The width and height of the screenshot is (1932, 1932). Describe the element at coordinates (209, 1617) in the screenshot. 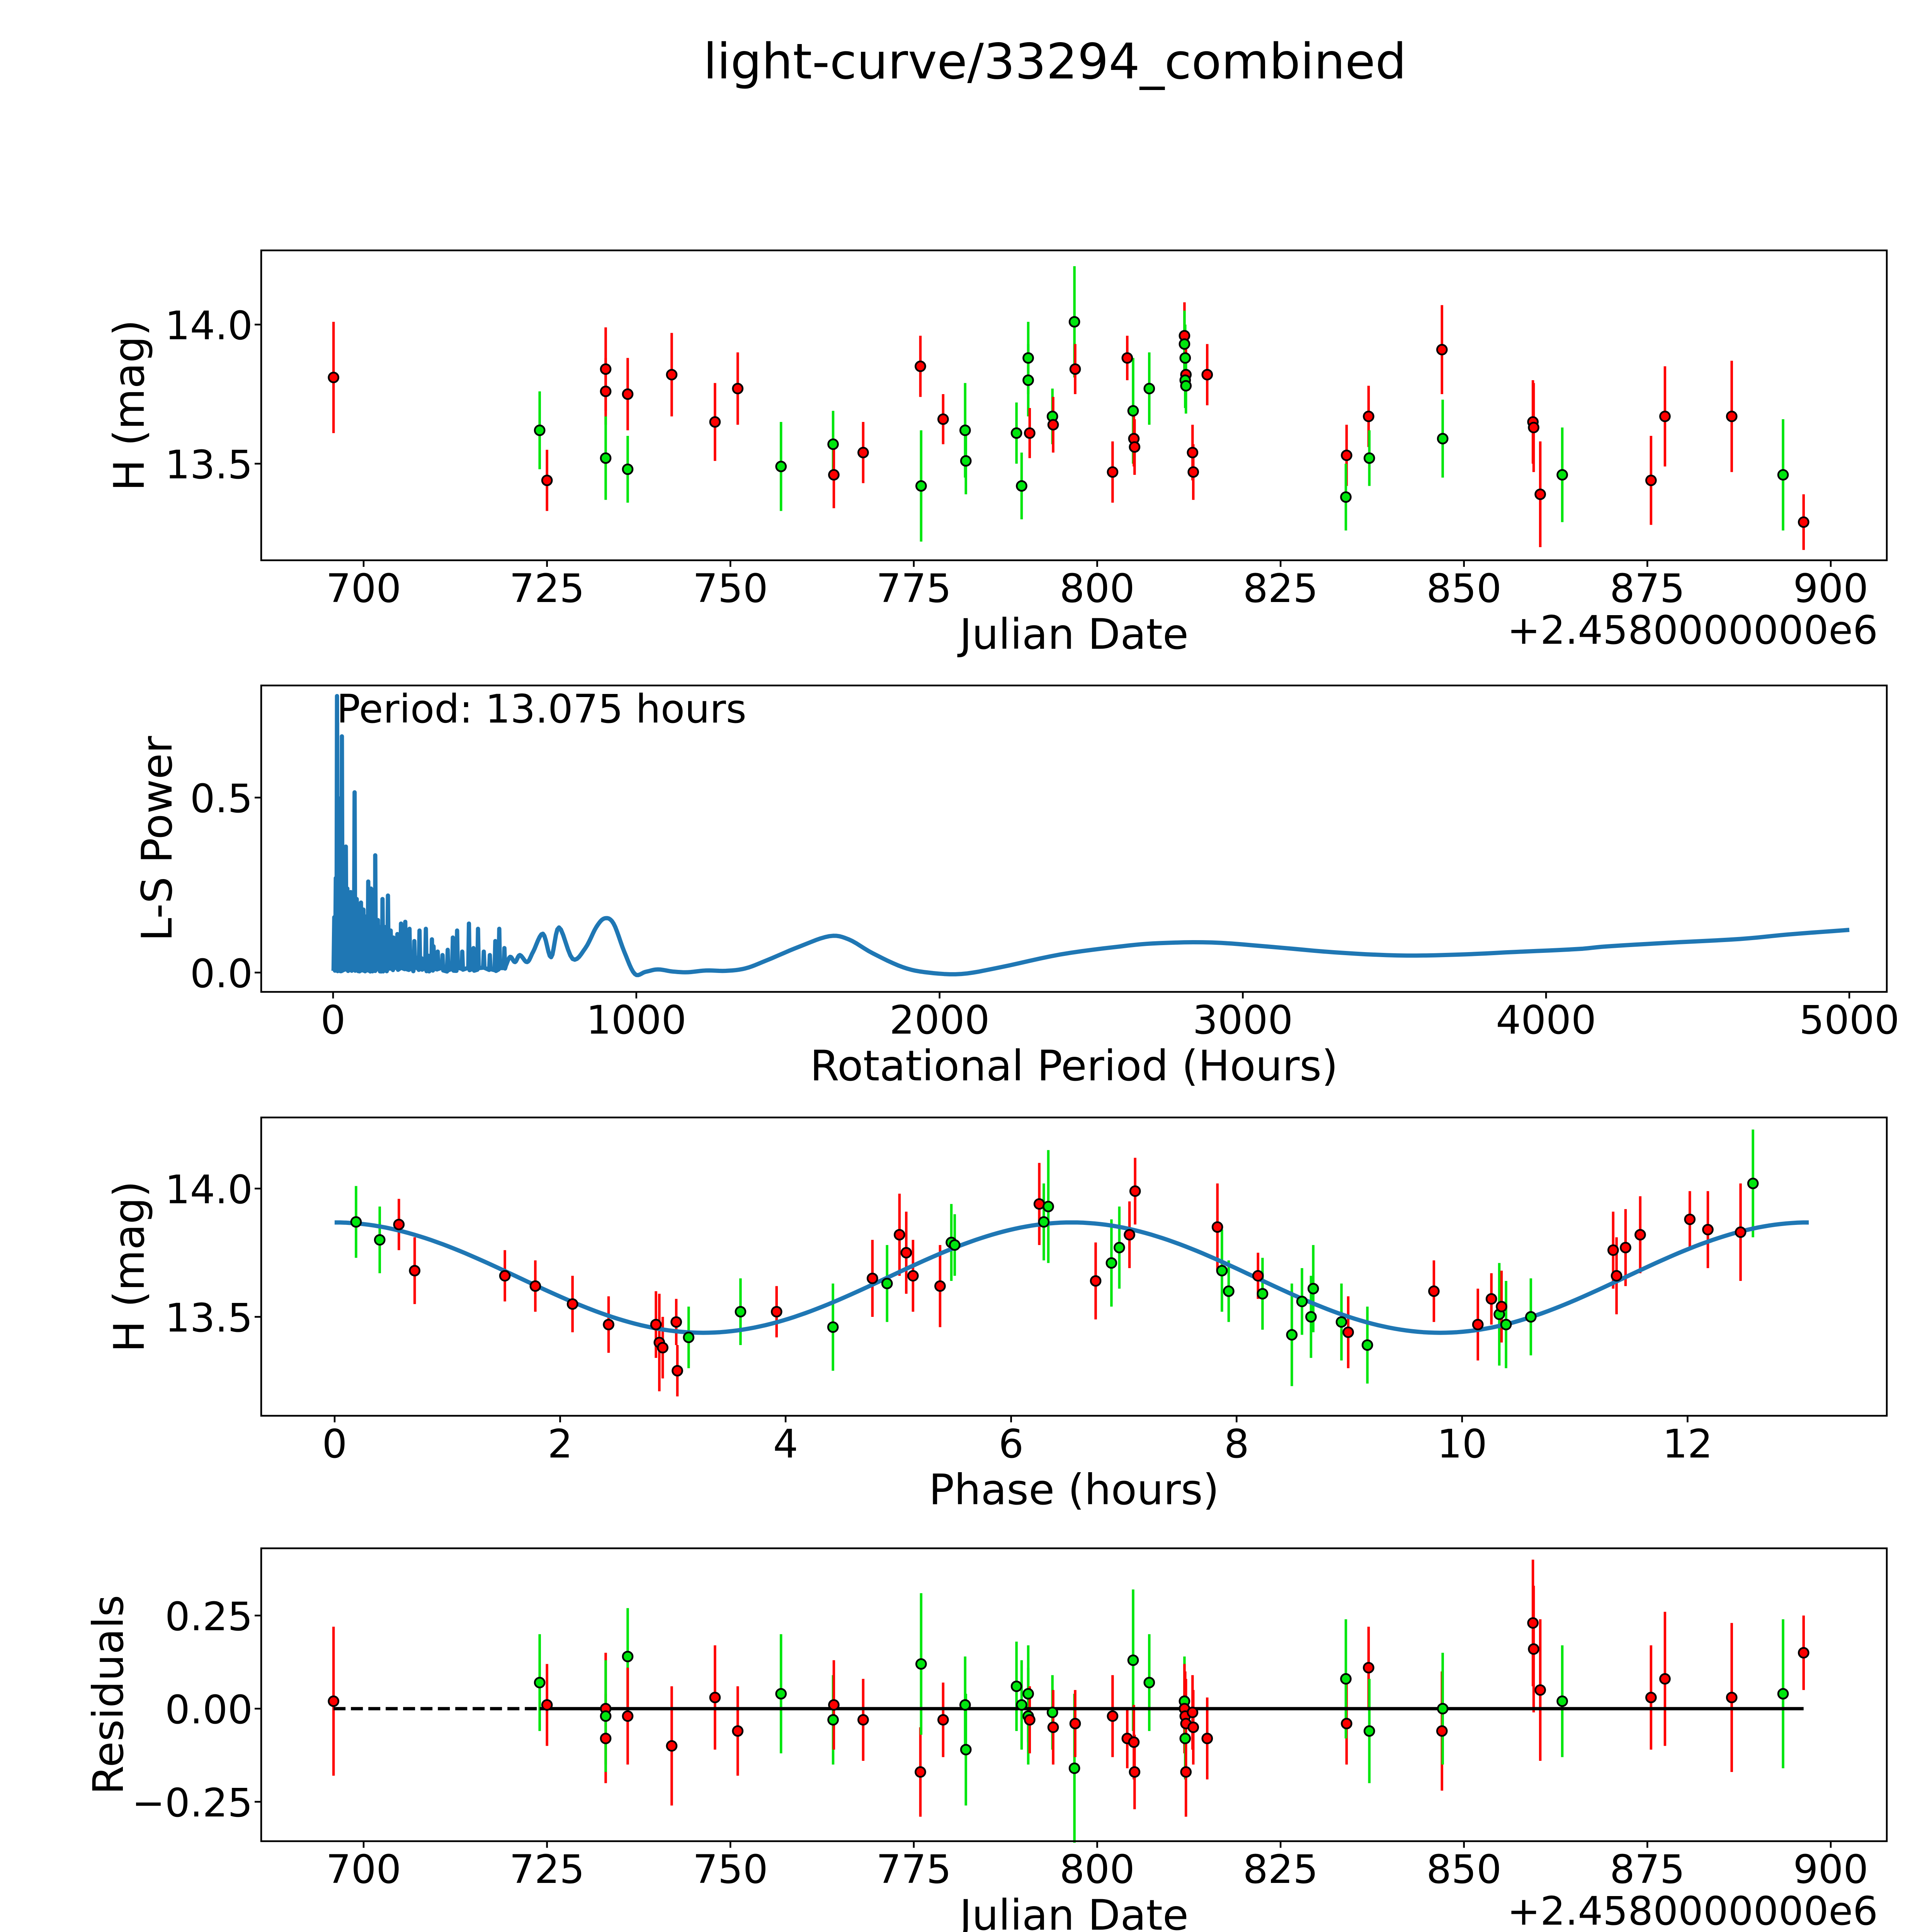

I see `y-tick-label: 0.25` at that location.